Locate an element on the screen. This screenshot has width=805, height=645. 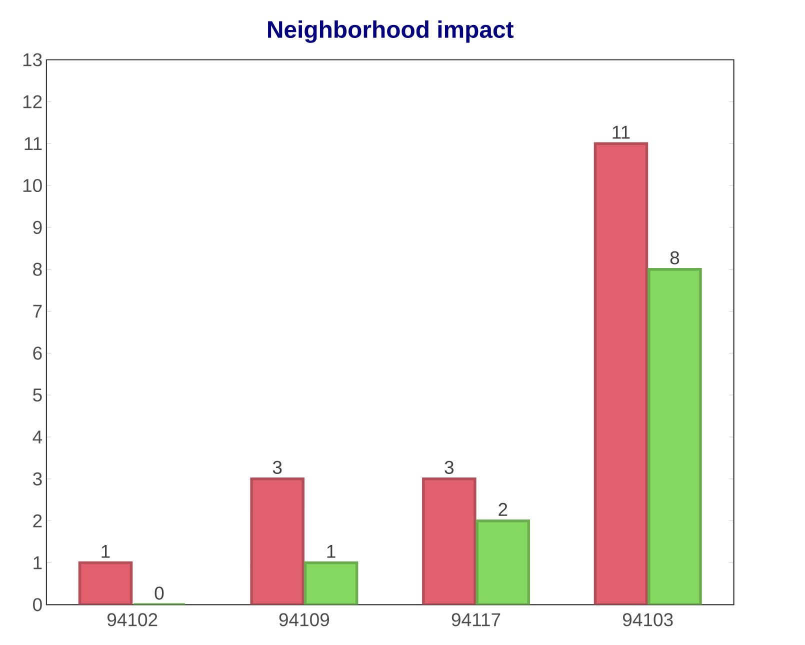
y-tick-label: 7 is located at coordinates (37, 311).